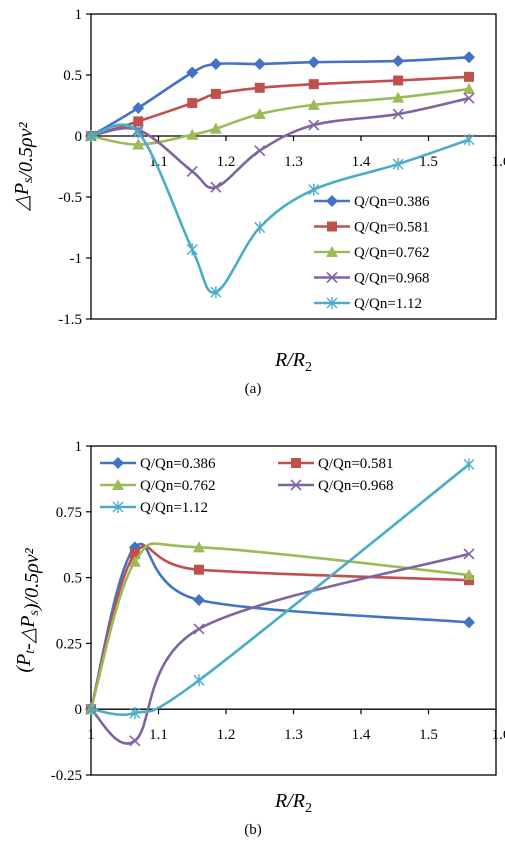 This screenshot has height=851, width=505. Describe the element at coordinates (79, 137) in the screenshot. I see `y-tick-label: 0` at that location.